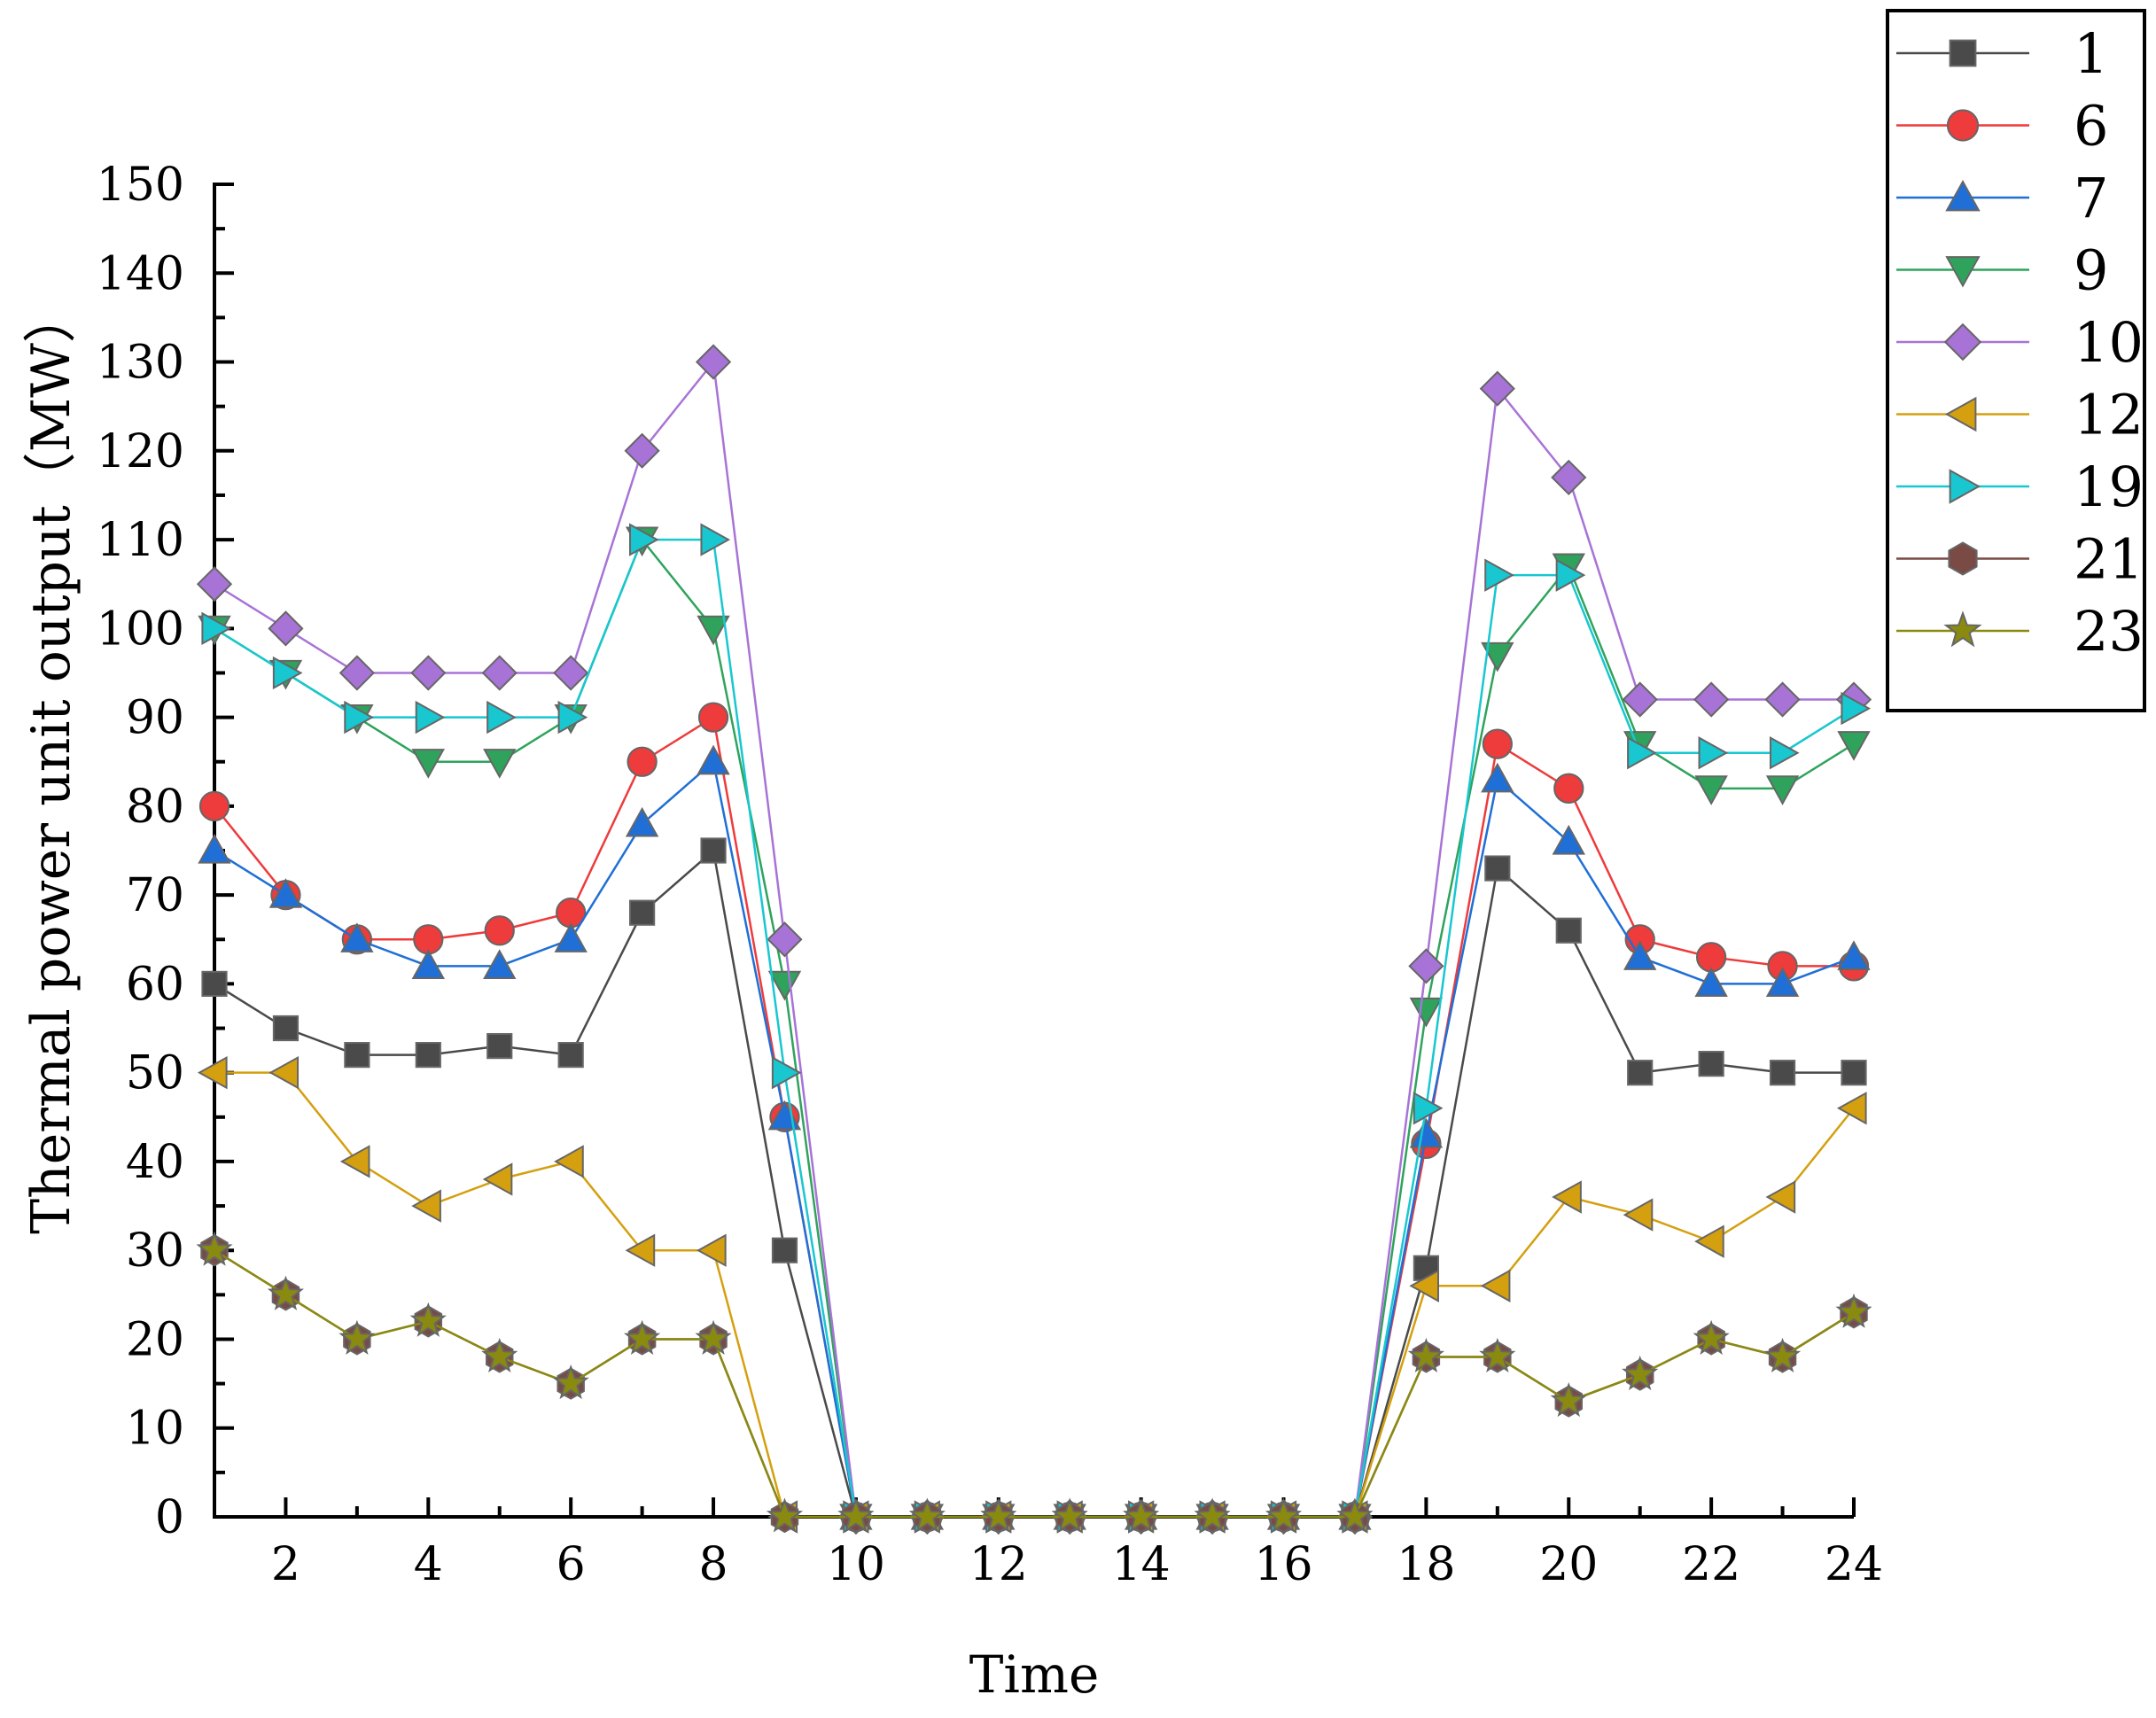 This screenshot has height=1718, width=2156. I want to click on legend-label: 6, so click(2091, 127).